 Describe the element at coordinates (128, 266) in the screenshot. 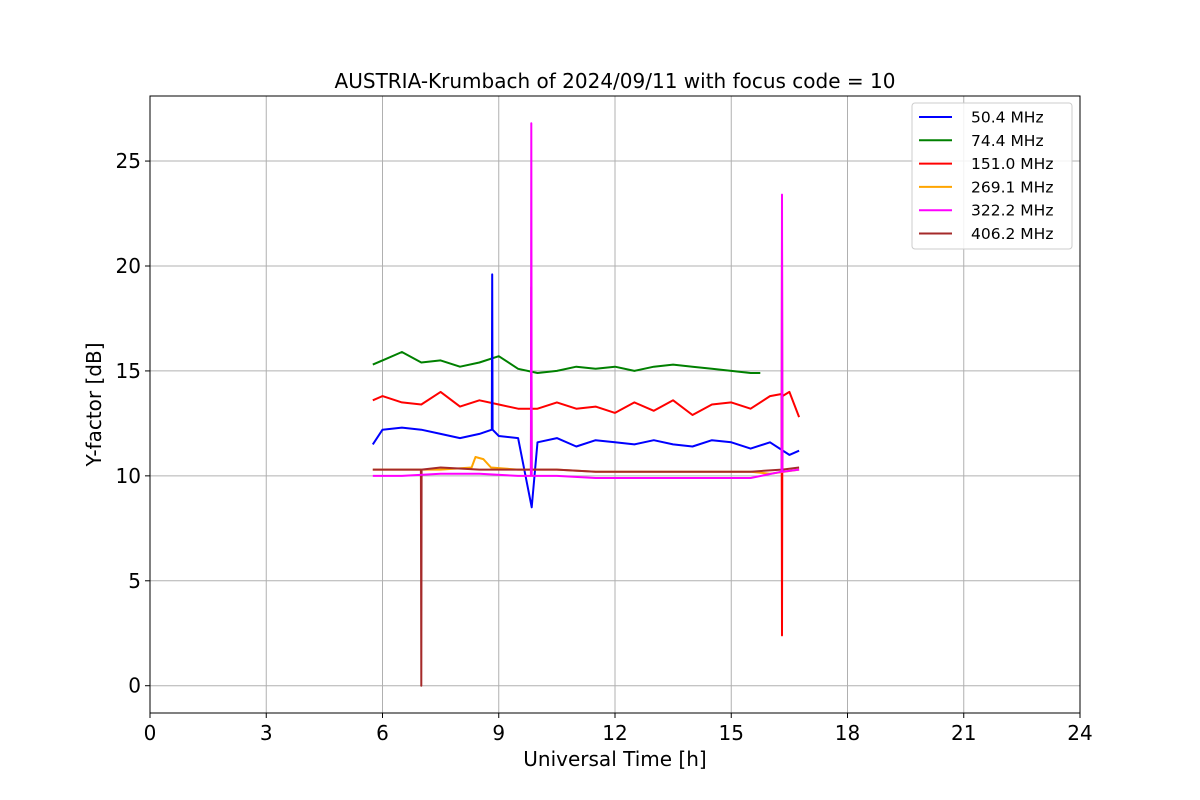

I see `y-tick-label: 20` at that location.